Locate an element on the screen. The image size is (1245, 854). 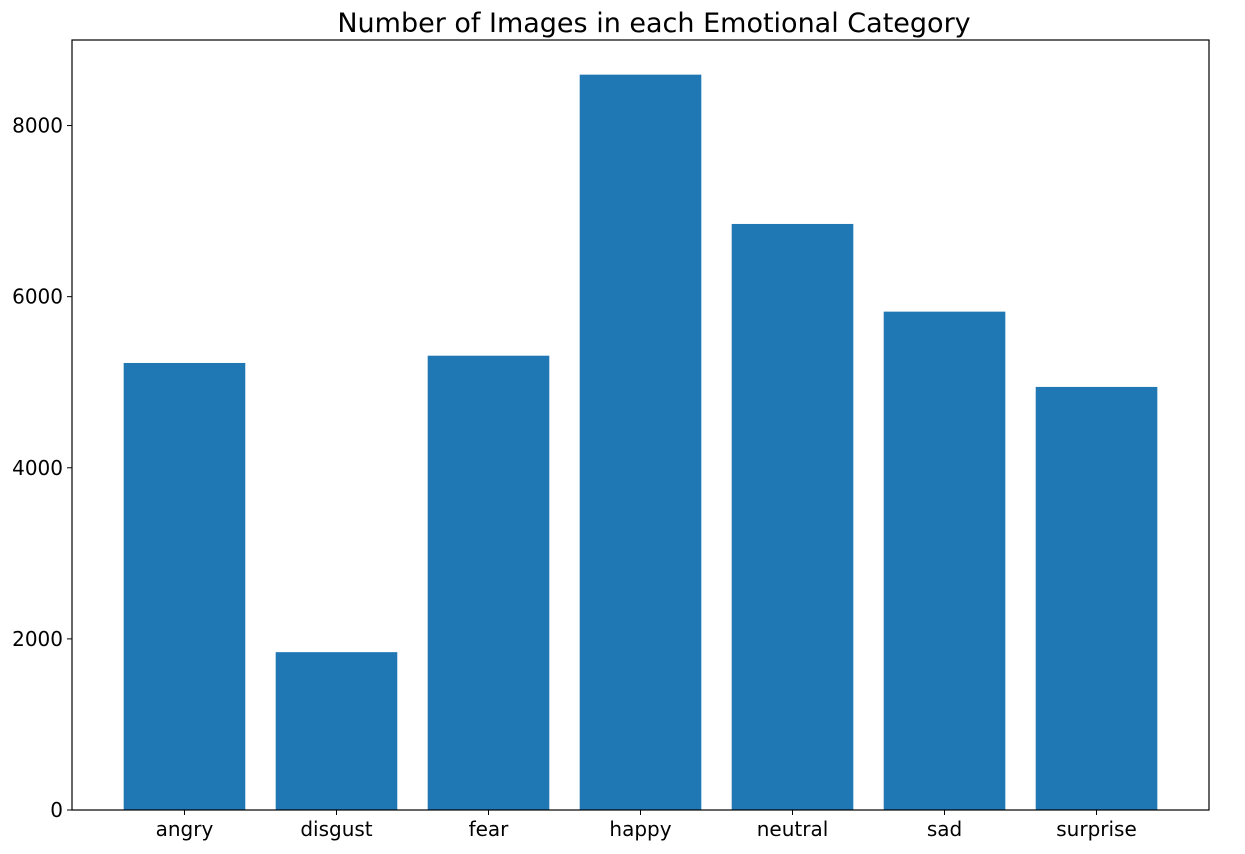
x-axis: angry disgust fear happy neutral sad surprise is located at coordinates (646, 825).